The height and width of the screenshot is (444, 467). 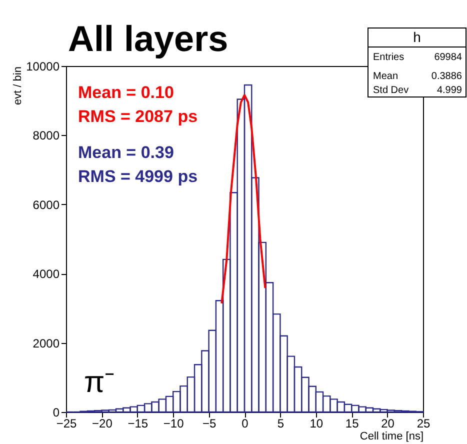 I want to click on x-tick-label: −20, so click(x=102, y=423).